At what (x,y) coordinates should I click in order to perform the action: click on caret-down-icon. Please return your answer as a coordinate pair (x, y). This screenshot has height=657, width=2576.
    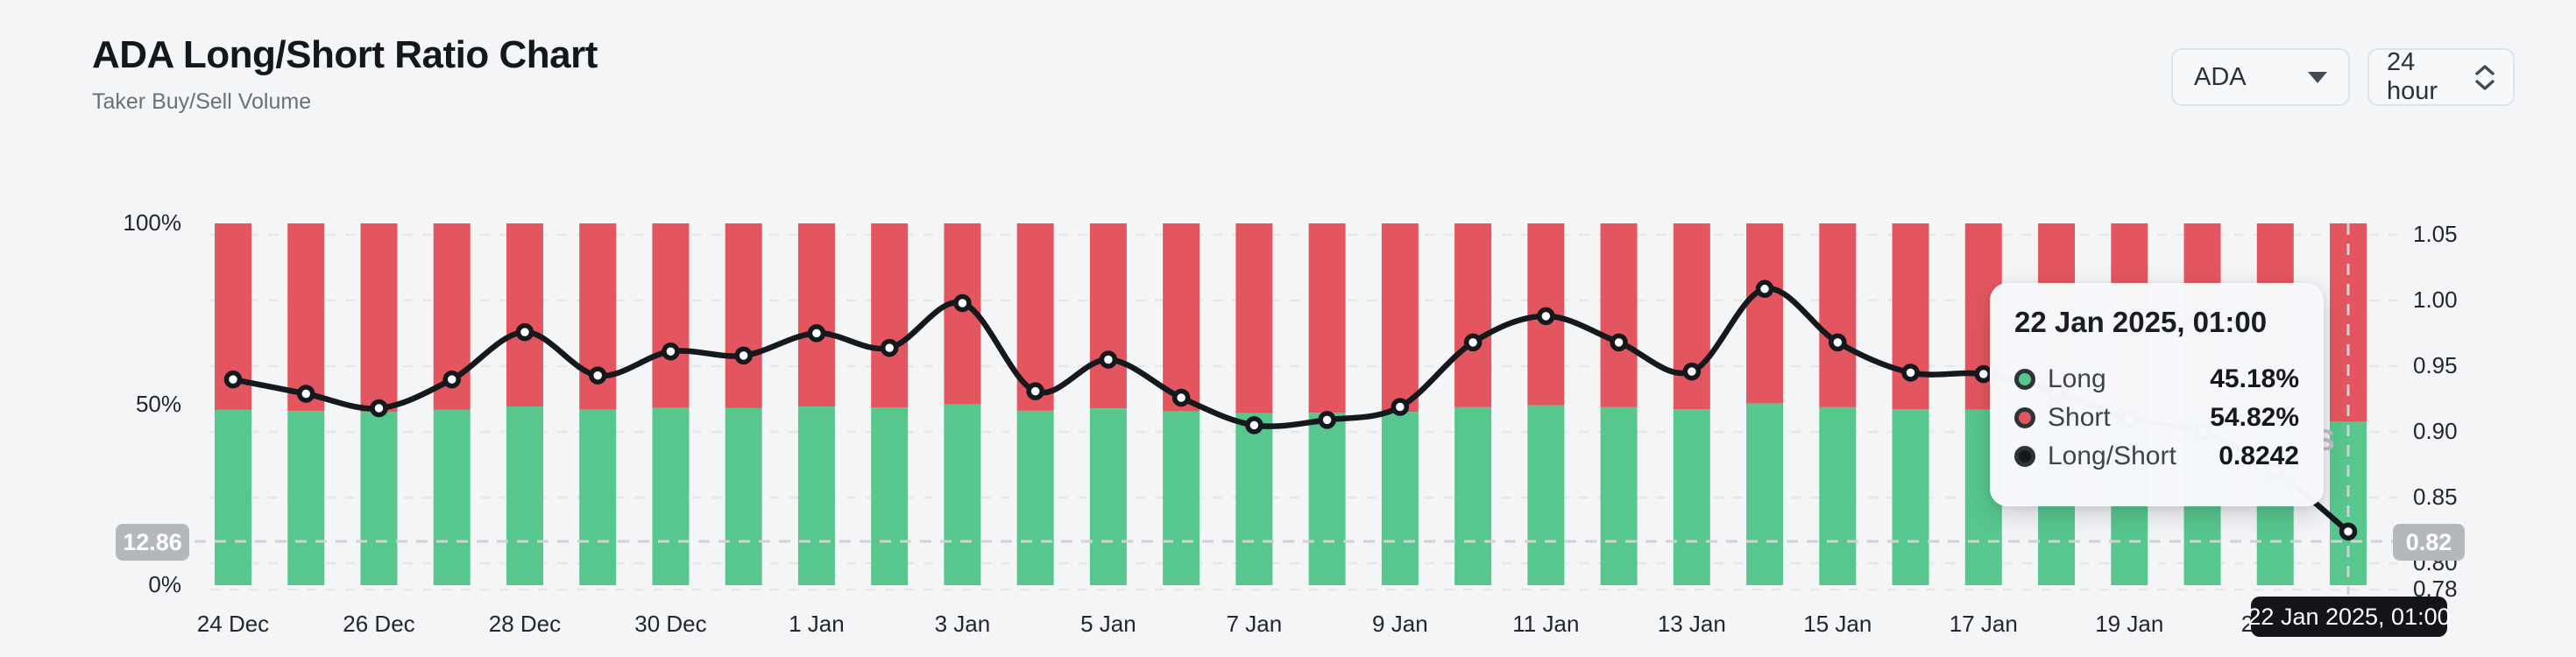
    Looking at the image, I should click on (2317, 77).